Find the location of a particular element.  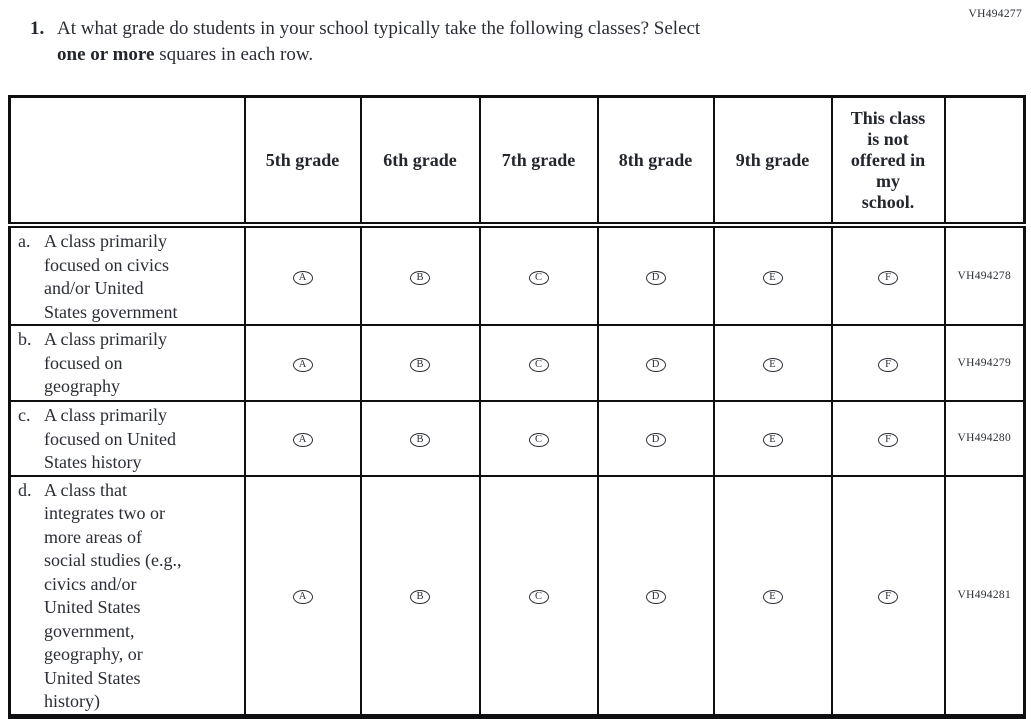

row-letter: c. is located at coordinates (24, 415).